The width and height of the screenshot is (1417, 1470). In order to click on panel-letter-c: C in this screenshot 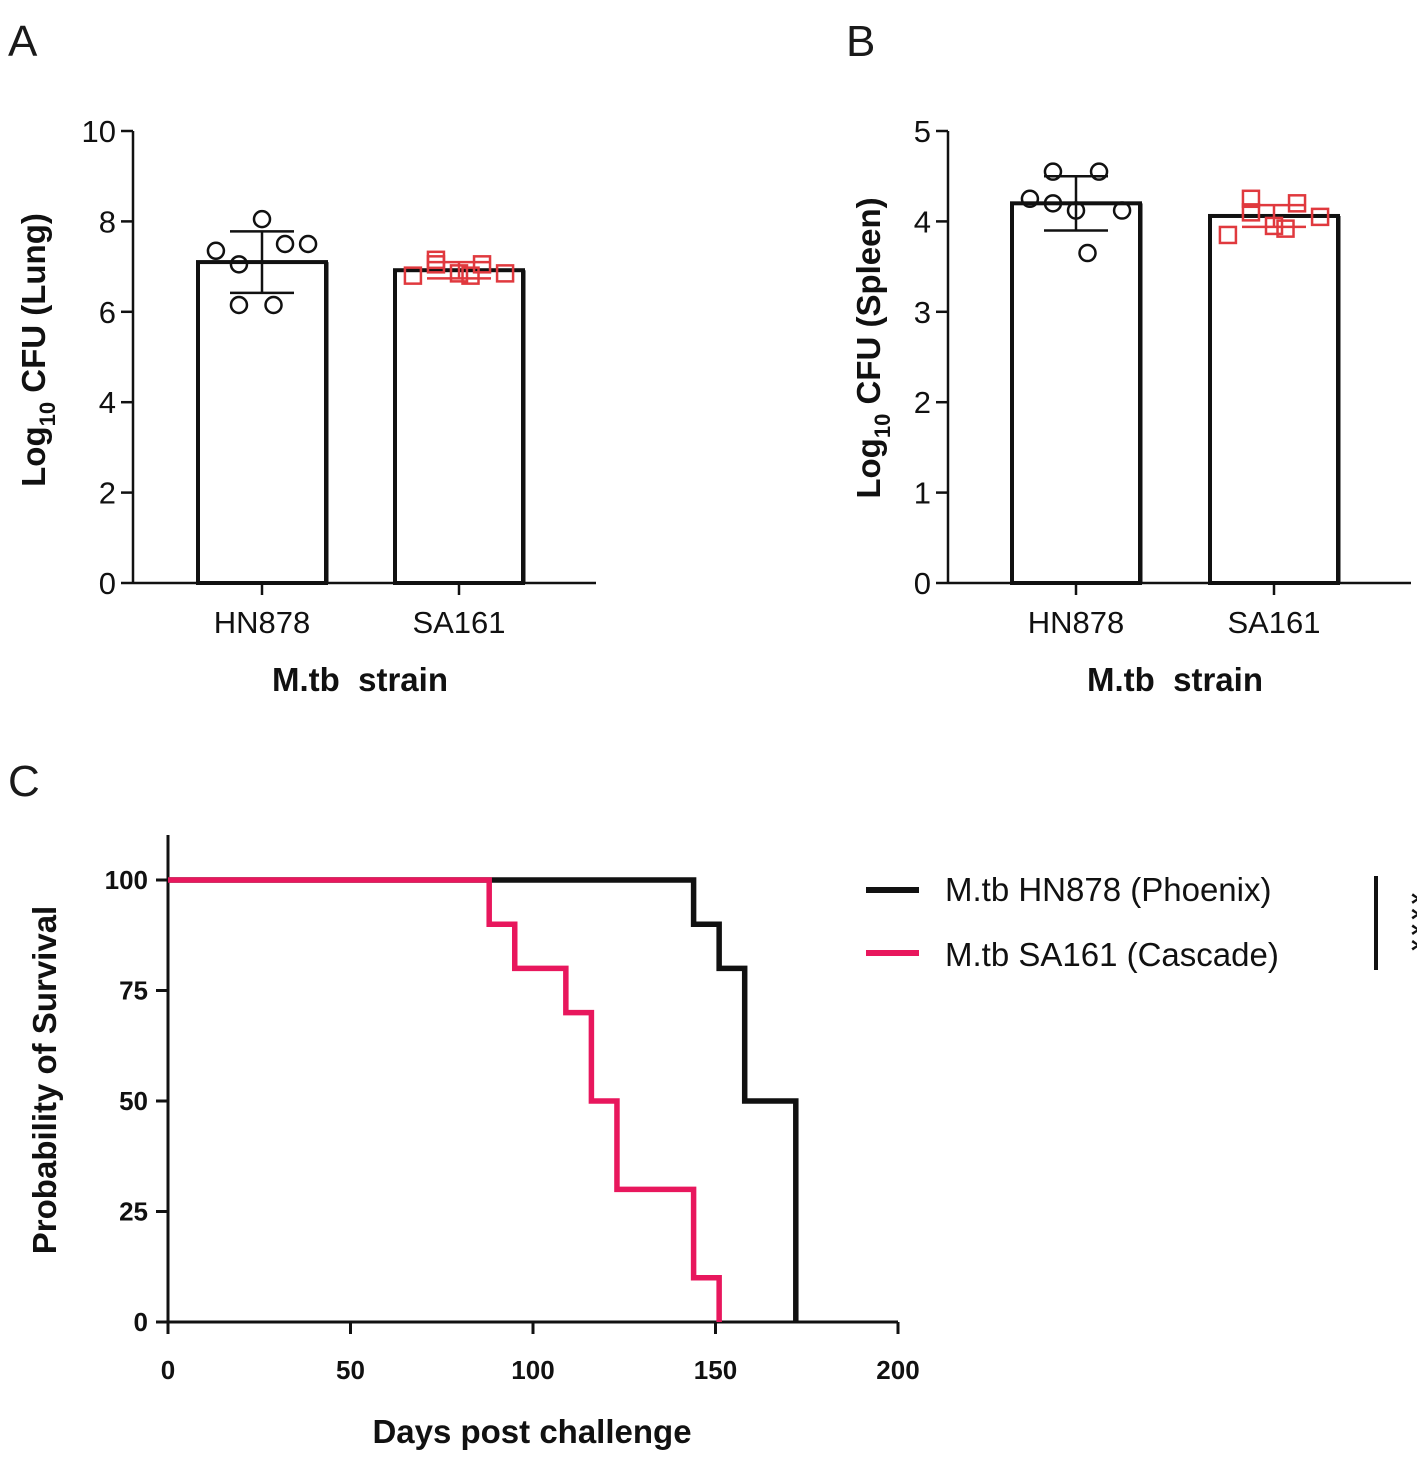, I will do `click(24, 781)`.